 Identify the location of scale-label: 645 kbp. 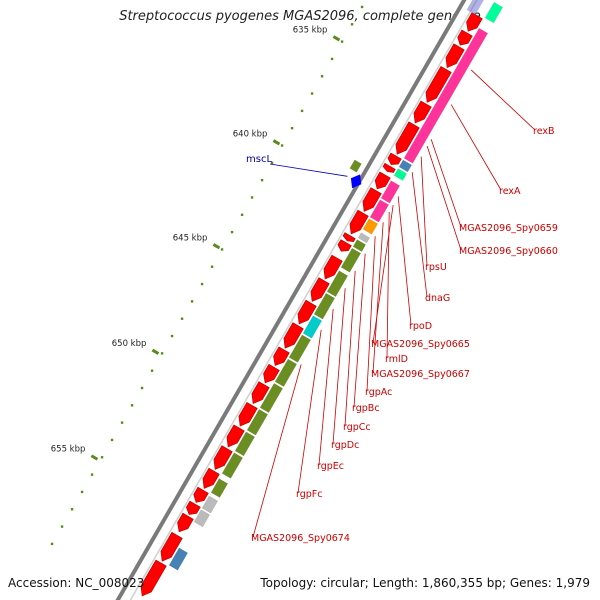
(190, 238).